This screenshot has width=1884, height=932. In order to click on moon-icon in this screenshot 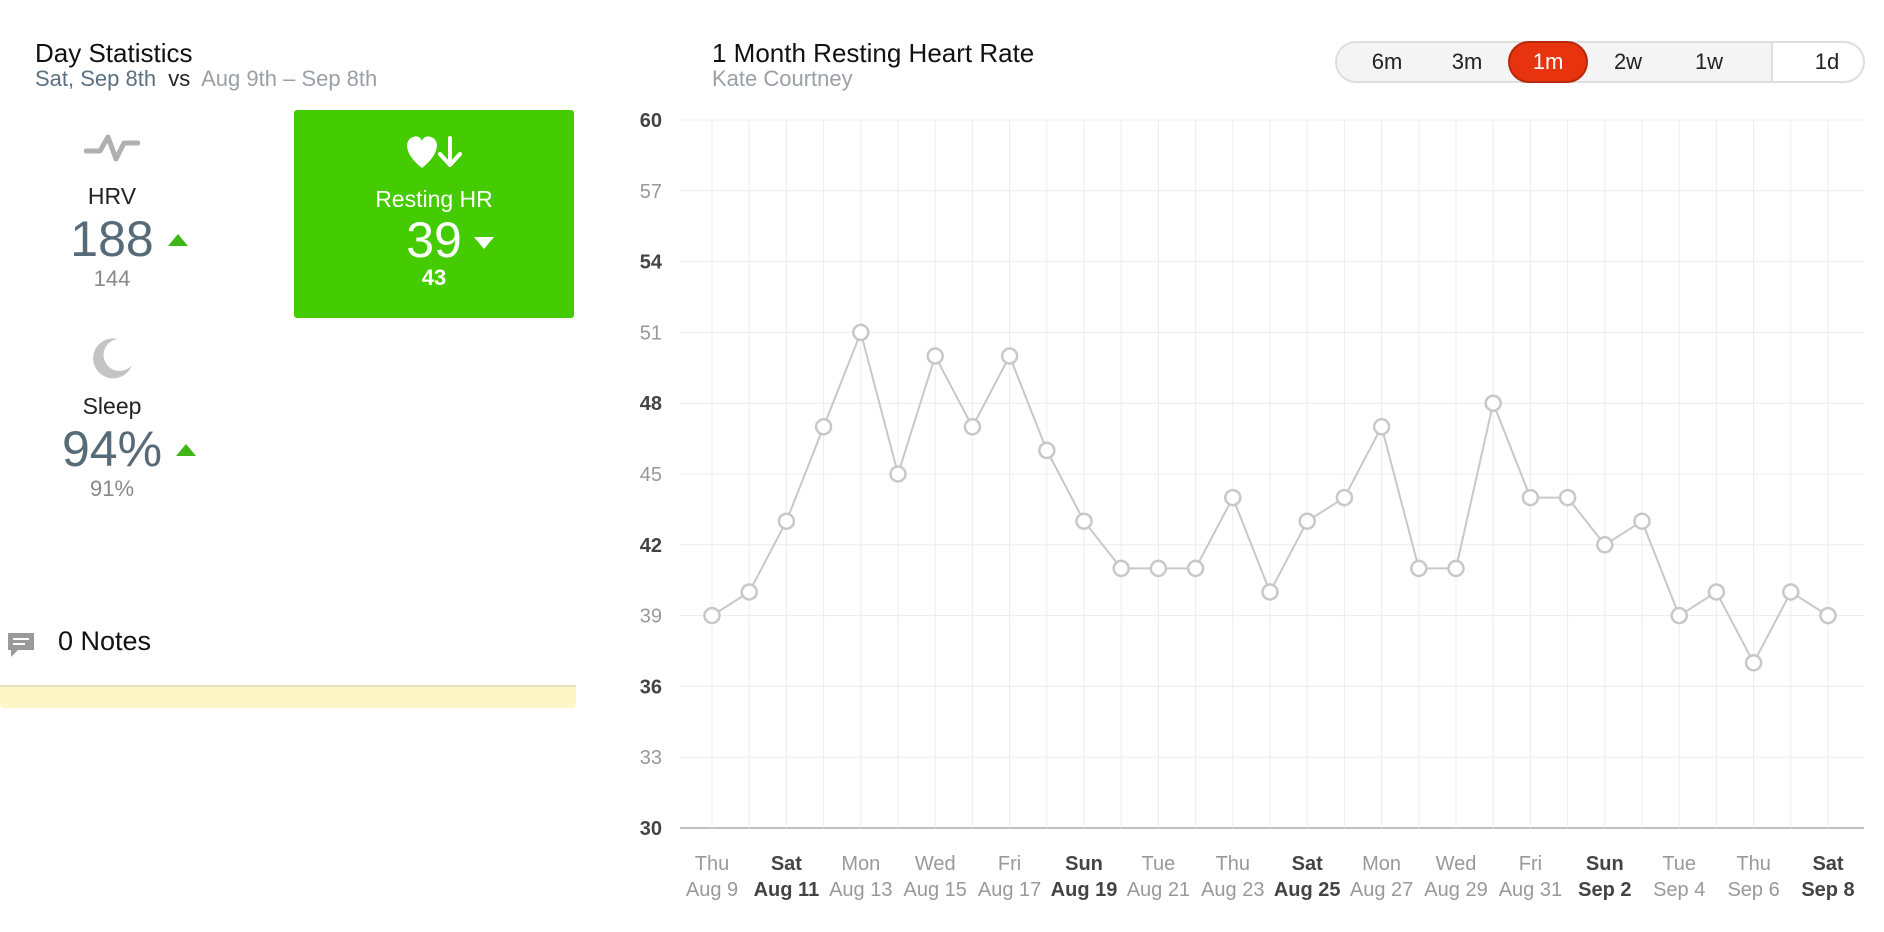, I will do `click(112, 364)`.